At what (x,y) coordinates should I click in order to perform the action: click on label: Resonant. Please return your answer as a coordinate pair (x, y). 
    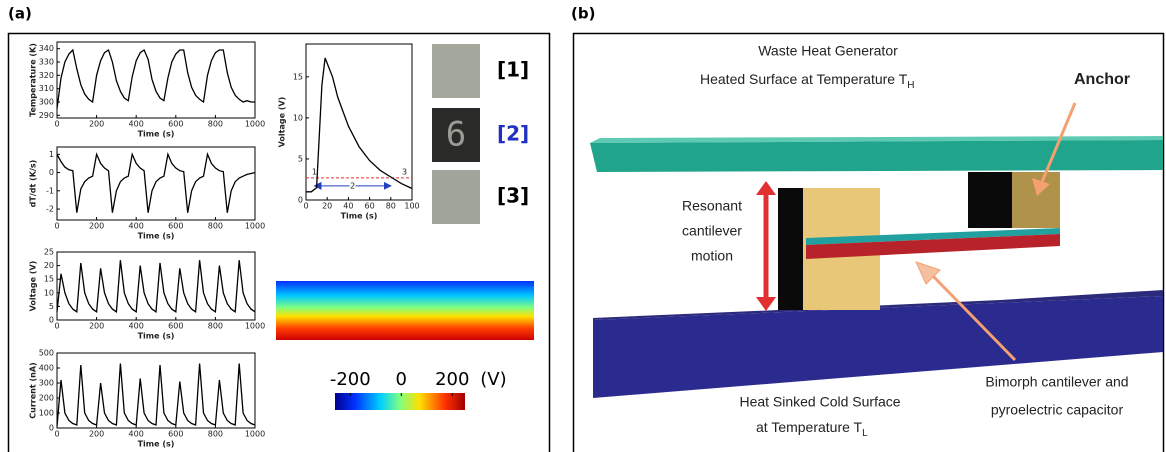
    Looking at the image, I should click on (712, 206).